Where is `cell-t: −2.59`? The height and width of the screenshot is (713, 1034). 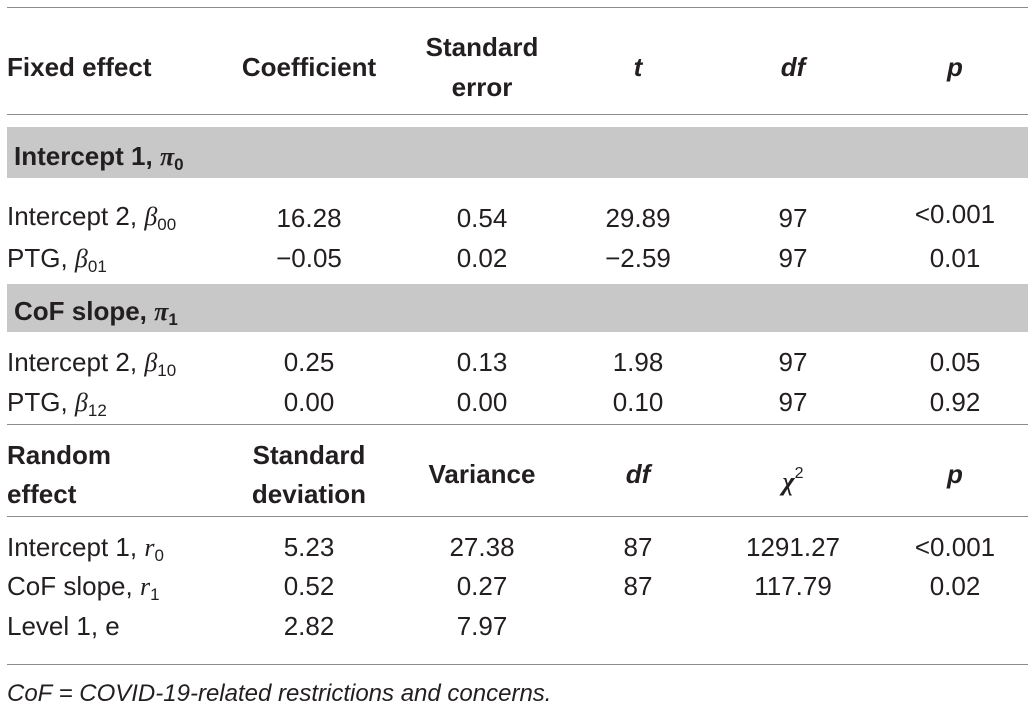 cell-t: −2.59 is located at coordinates (638, 258).